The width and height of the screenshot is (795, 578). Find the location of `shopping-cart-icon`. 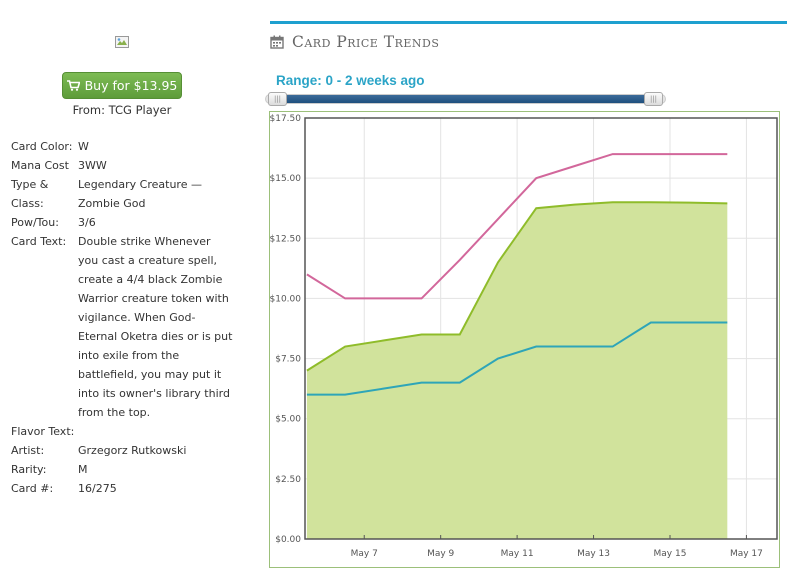

shopping-cart-icon is located at coordinates (73, 85).